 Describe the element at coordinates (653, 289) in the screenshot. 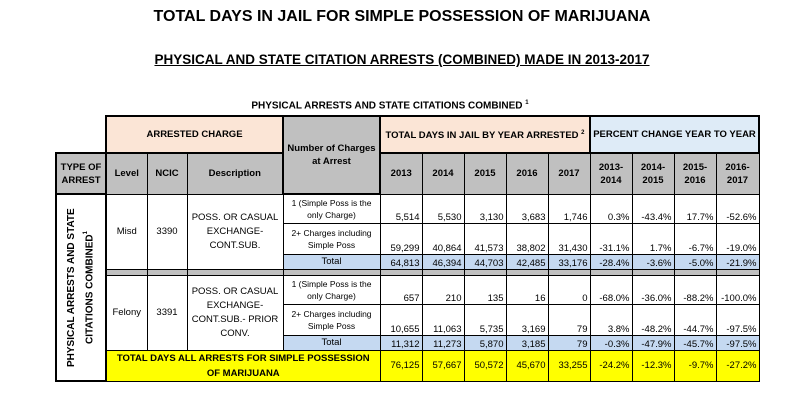

I see `pct-cell: -36.0%` at that location.